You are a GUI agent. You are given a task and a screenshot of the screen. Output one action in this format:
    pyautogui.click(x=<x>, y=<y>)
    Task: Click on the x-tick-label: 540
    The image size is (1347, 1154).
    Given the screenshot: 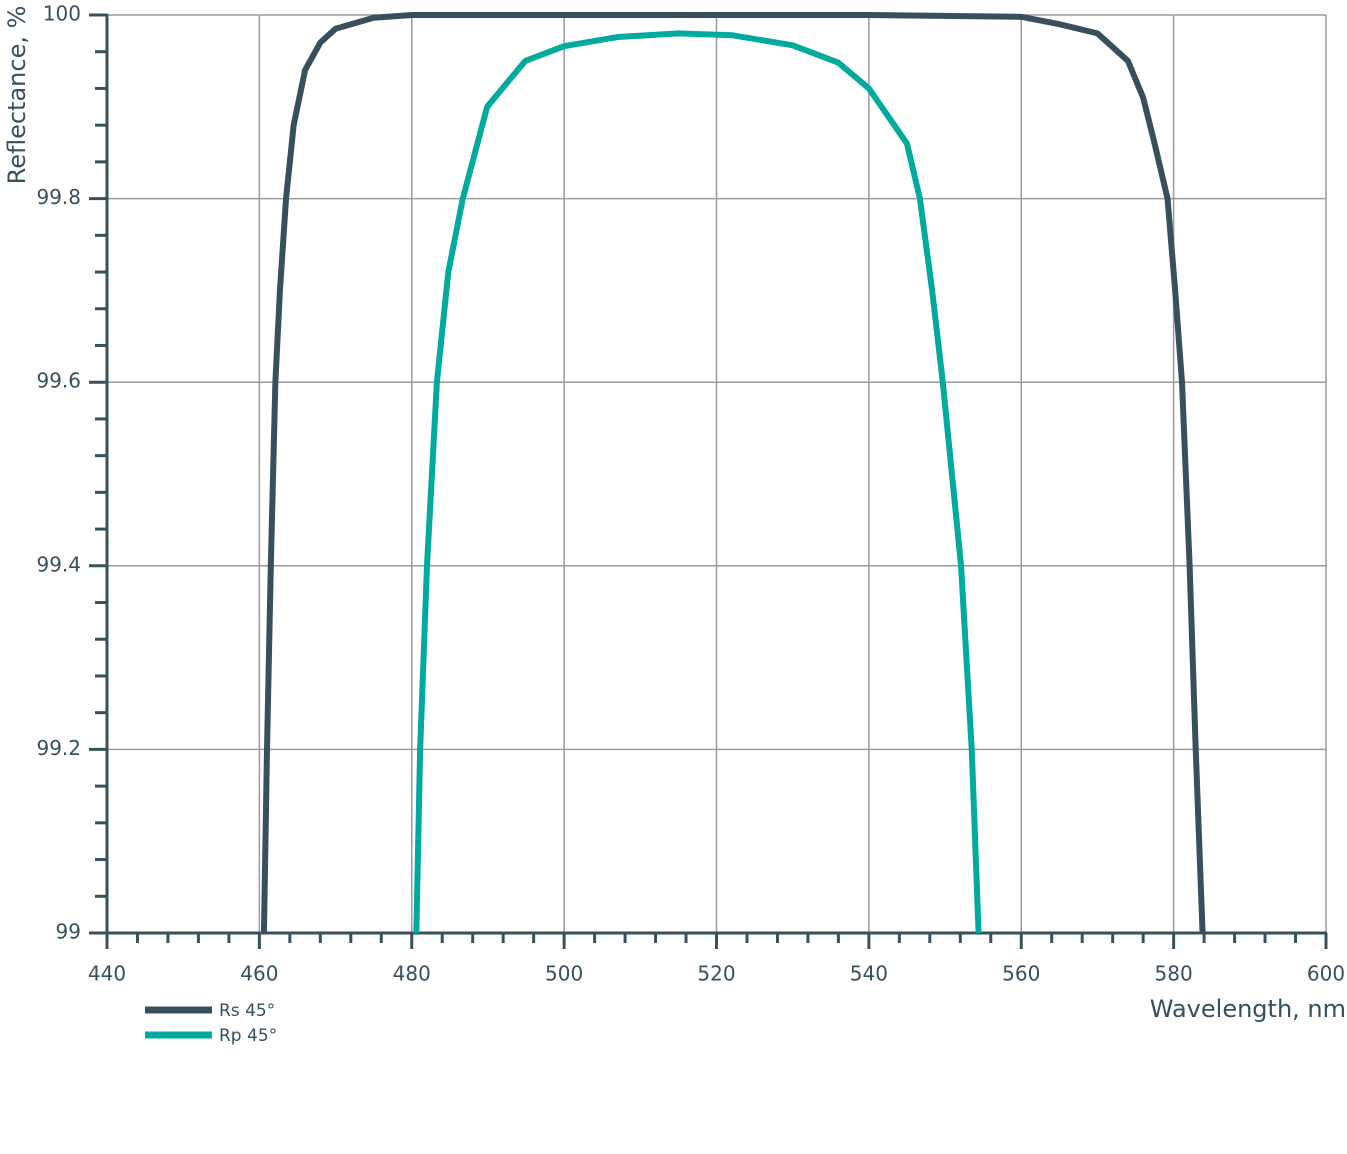 What is the action you would take?
    pyautogui.click(x=869, y=974)
    